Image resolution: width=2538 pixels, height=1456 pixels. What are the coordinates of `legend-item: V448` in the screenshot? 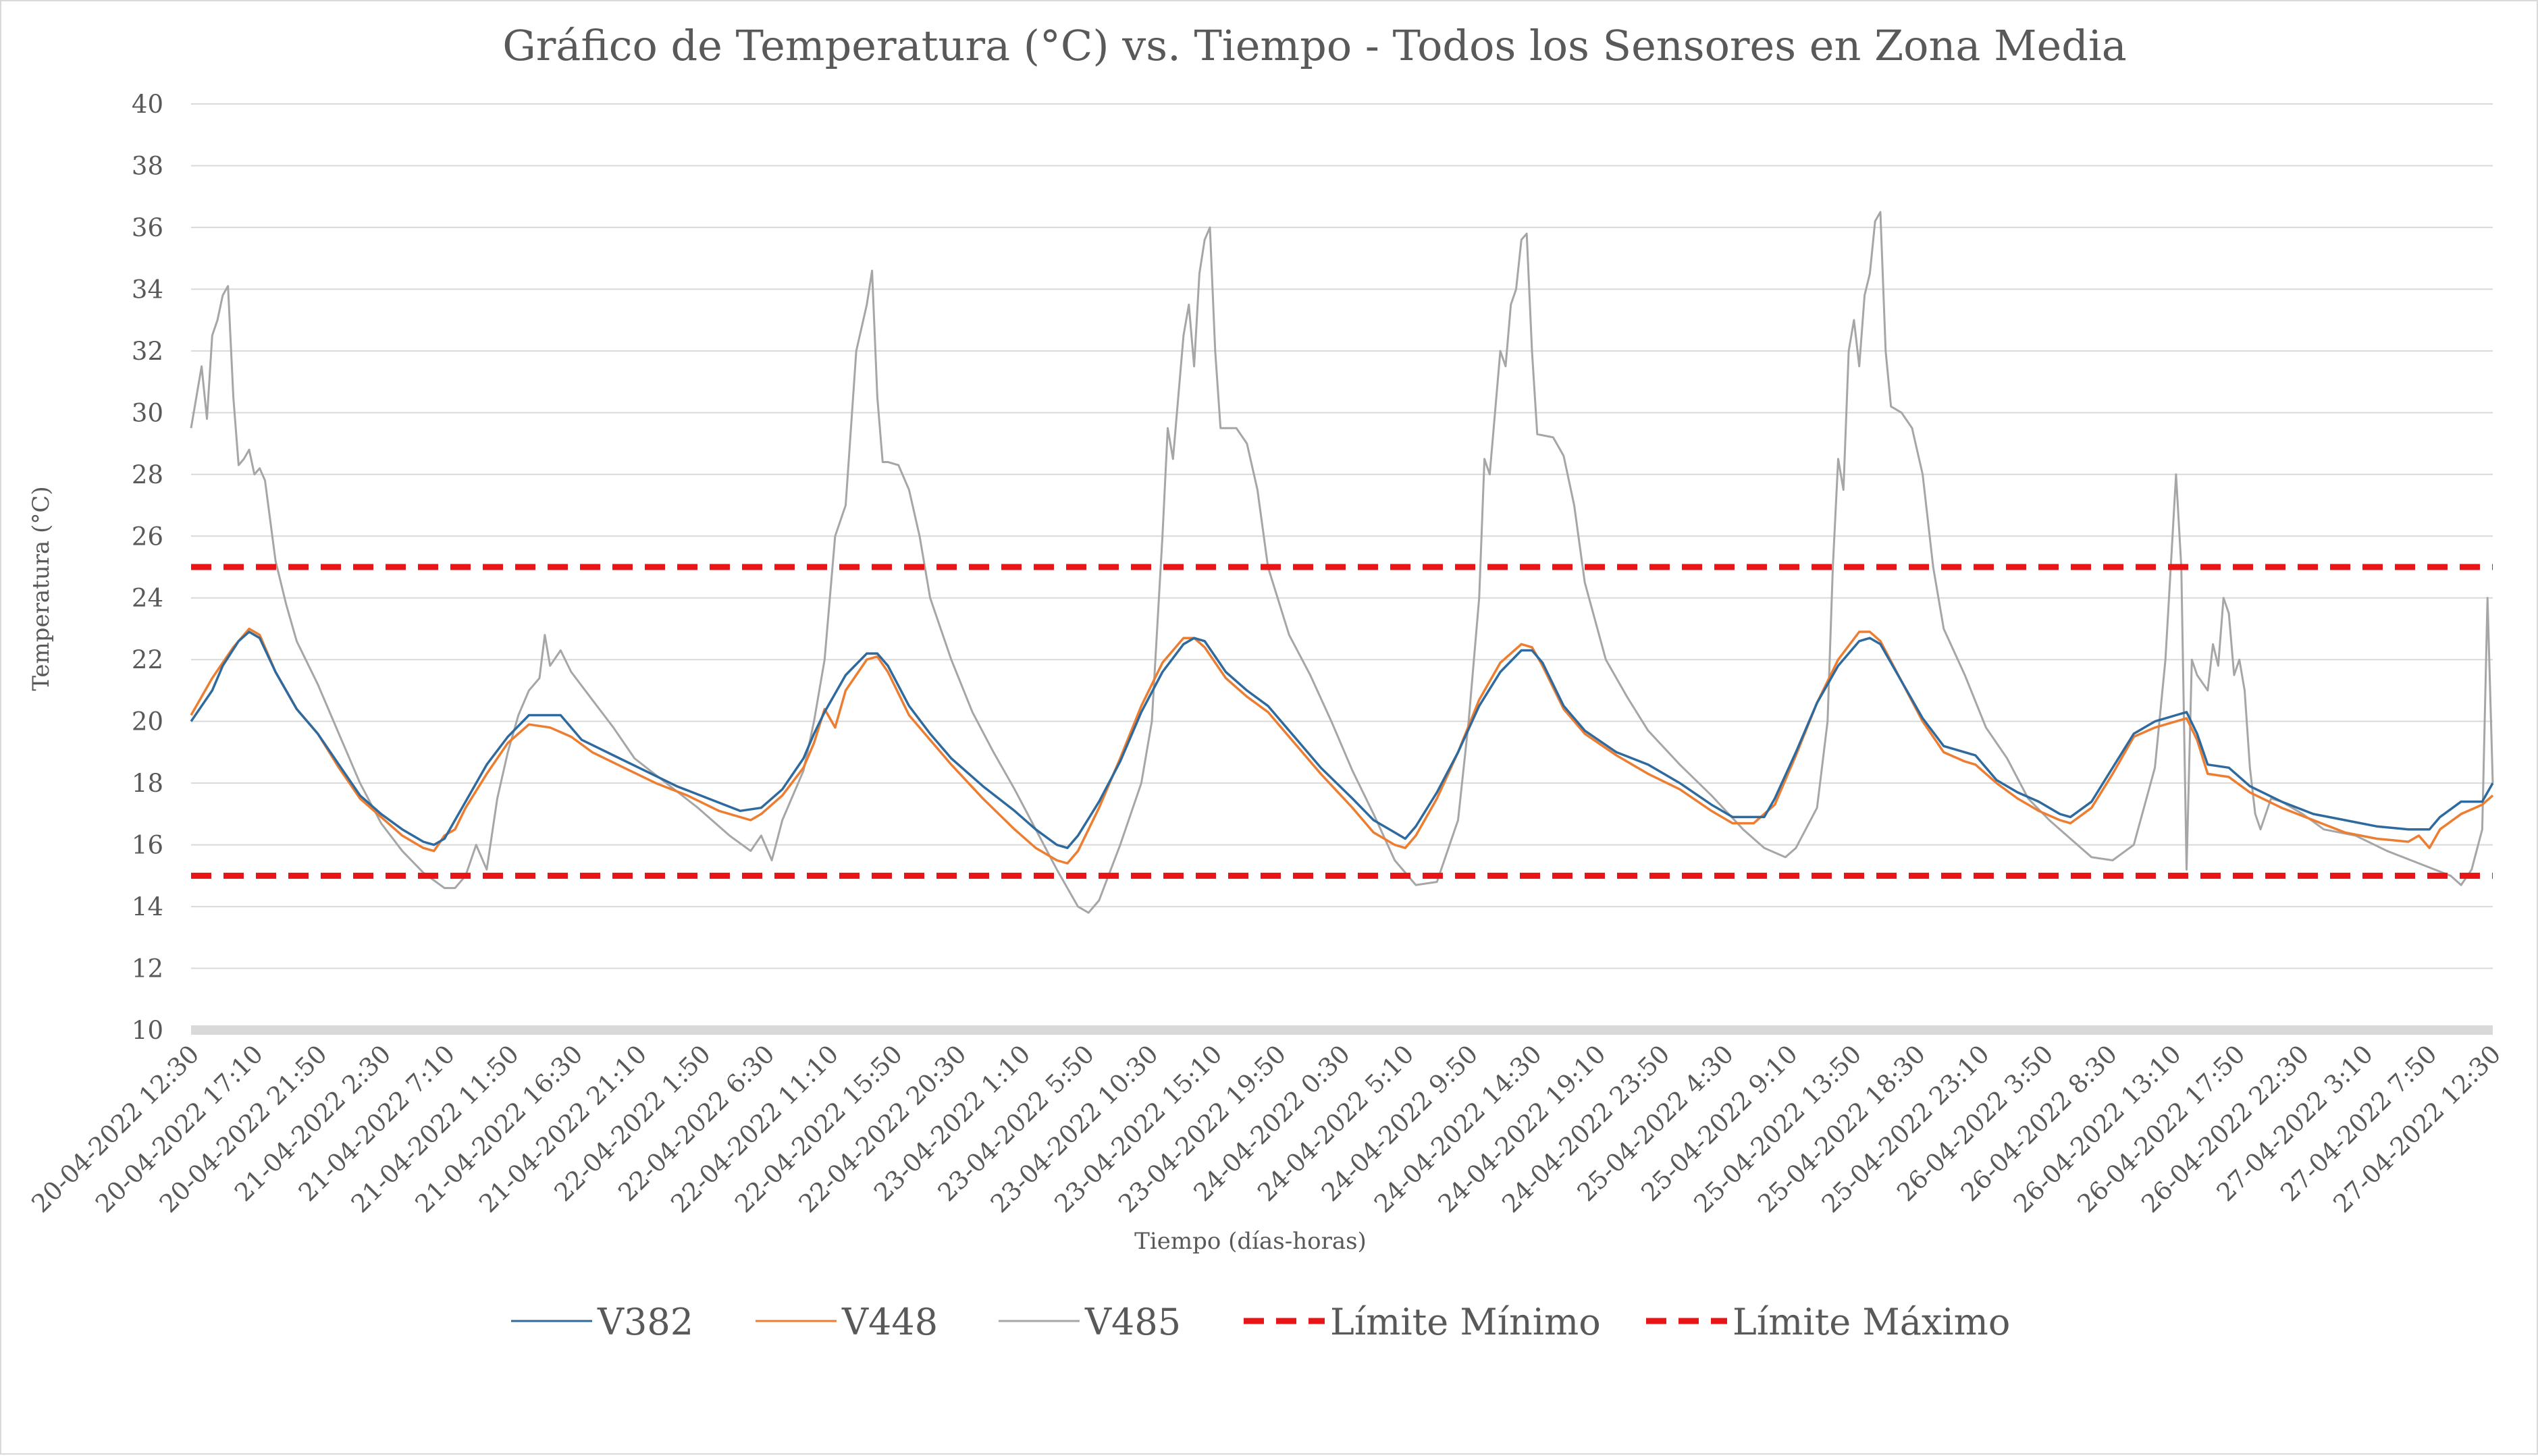 It's located at (847, 1322).